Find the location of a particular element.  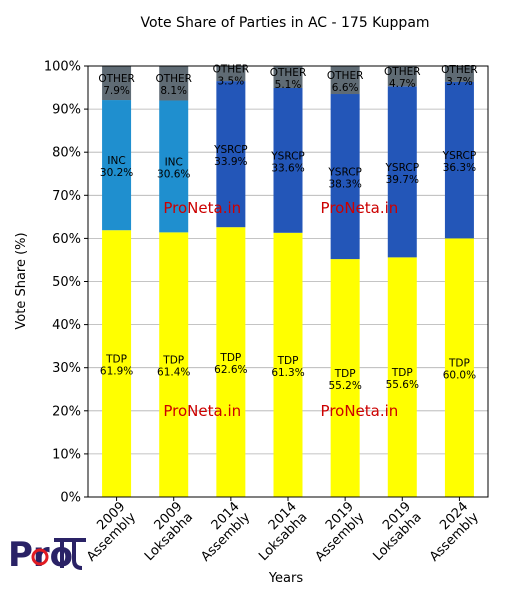

segment-value-label: 39.7% is located at coordinates (402, 180).